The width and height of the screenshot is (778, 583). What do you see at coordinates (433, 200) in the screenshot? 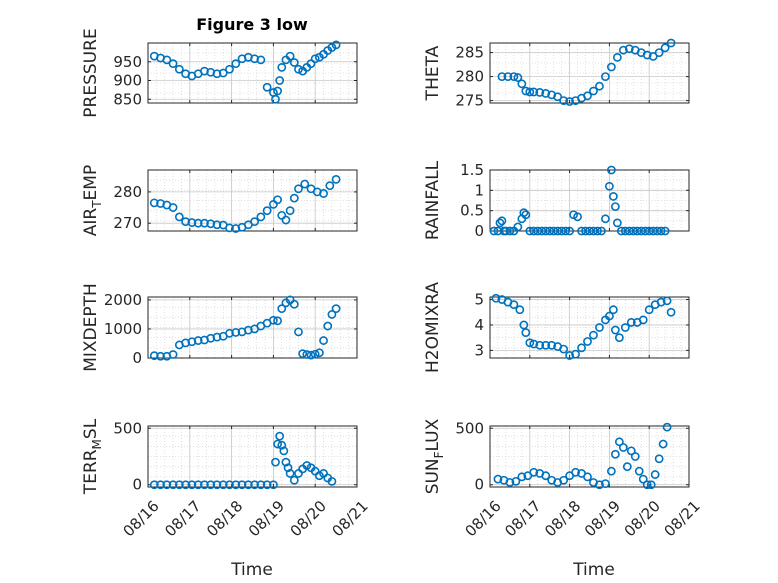
I see `y-axis-label: RAINFALL` at bounding box center [433, 200].